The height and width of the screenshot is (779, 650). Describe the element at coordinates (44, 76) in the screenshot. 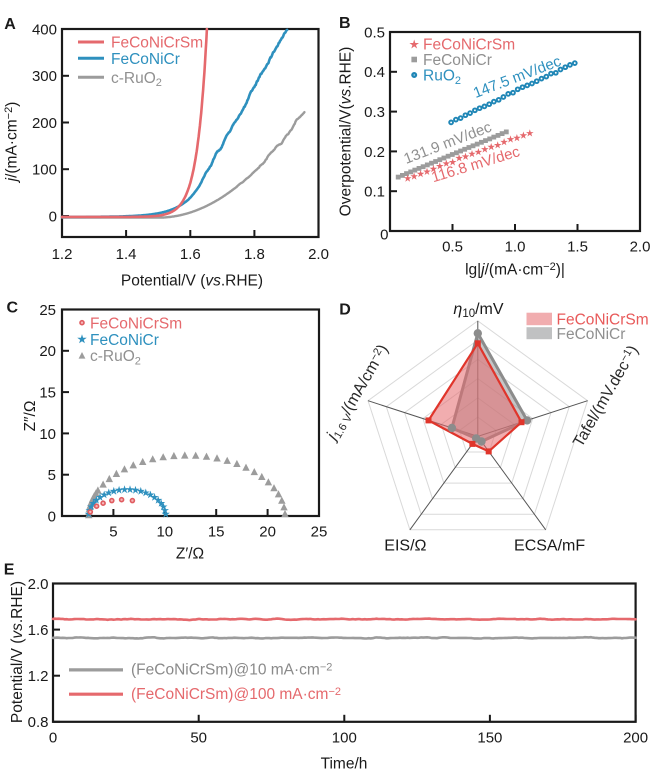

I see `svg-text: 300` at that location.